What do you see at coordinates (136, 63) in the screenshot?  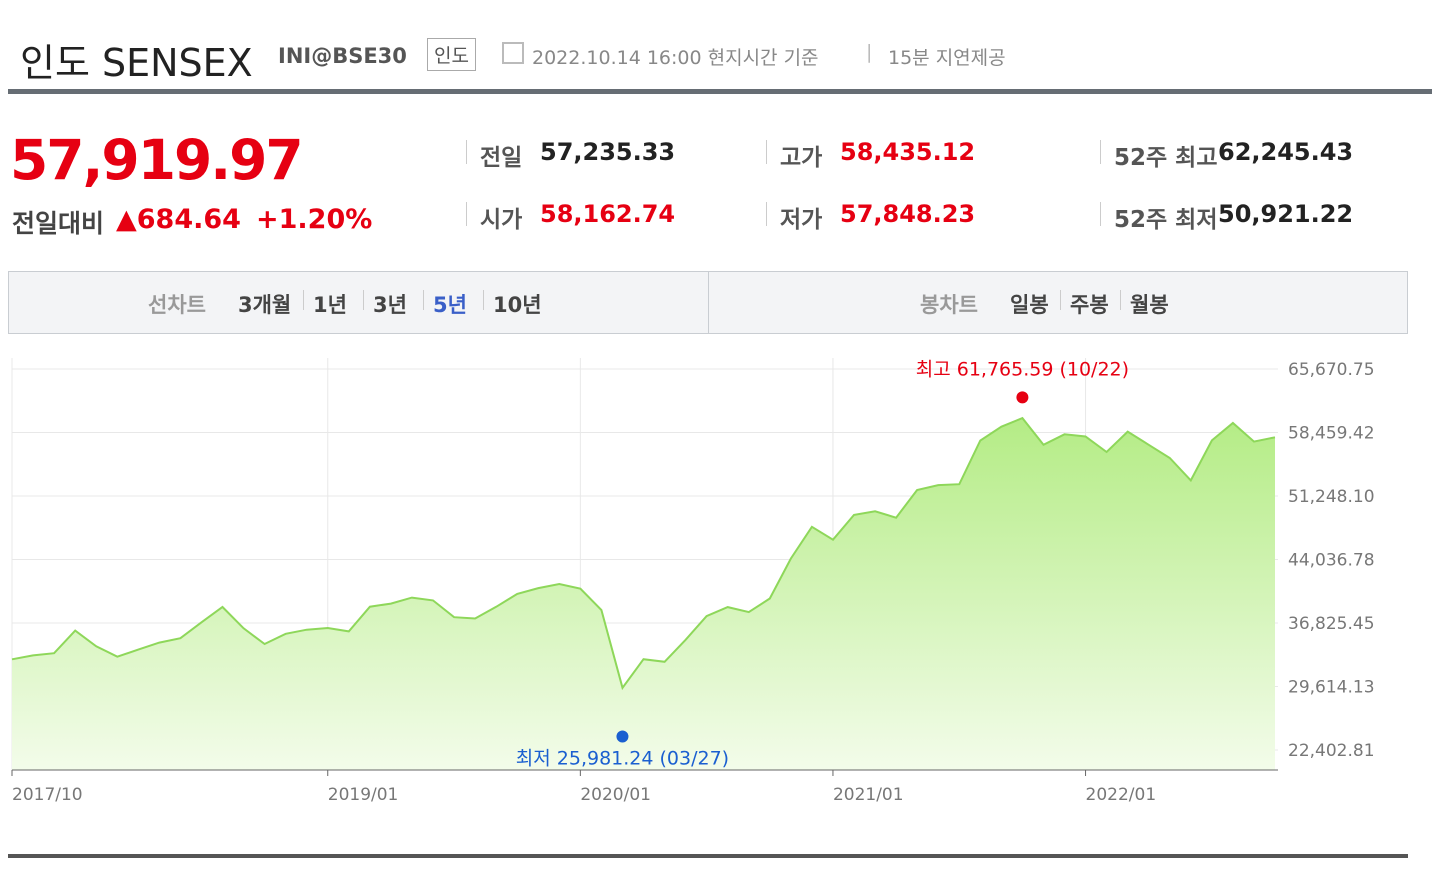 I see `title: 인도 SENSEX` at bounding box center [136, 63].